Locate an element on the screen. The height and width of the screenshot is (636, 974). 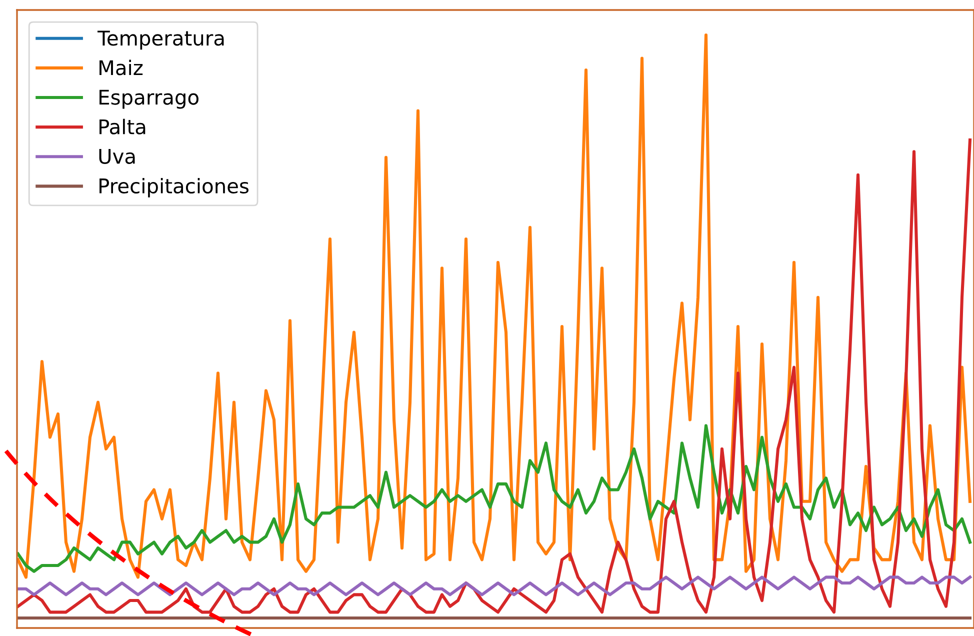
legend-label: Esparrago is located at coordinates (149, 99).